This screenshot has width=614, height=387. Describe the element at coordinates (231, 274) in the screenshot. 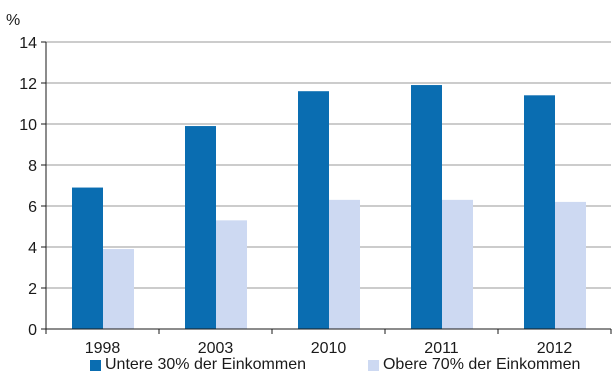

I see `bar-series-2-2003` at that location.